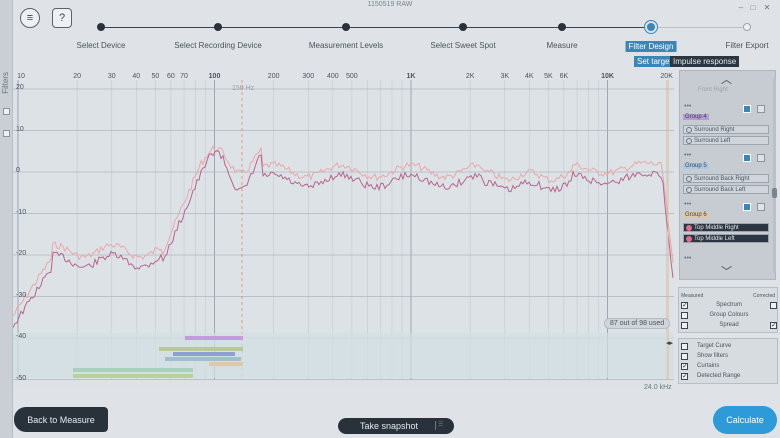 The height and width of the screenshot is (438, 780). Describe the element at coordinates (729, 325) in the screenshot. I see `option-label: Spread` at that location.